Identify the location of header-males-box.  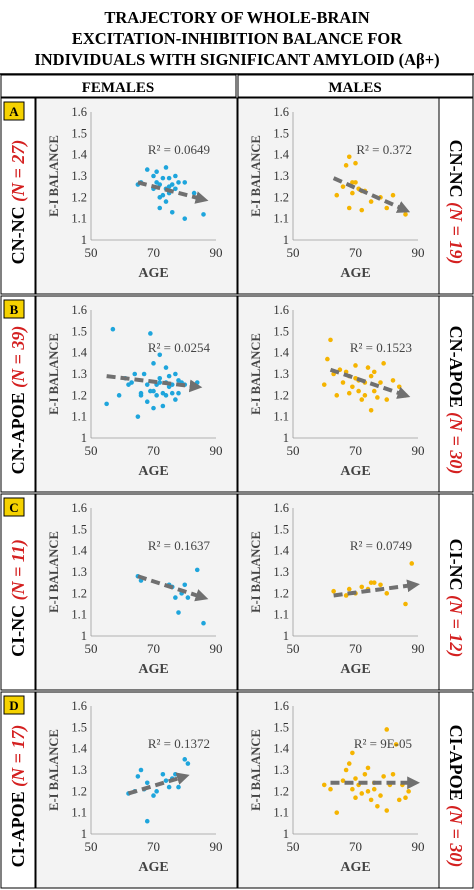
(355, 86).